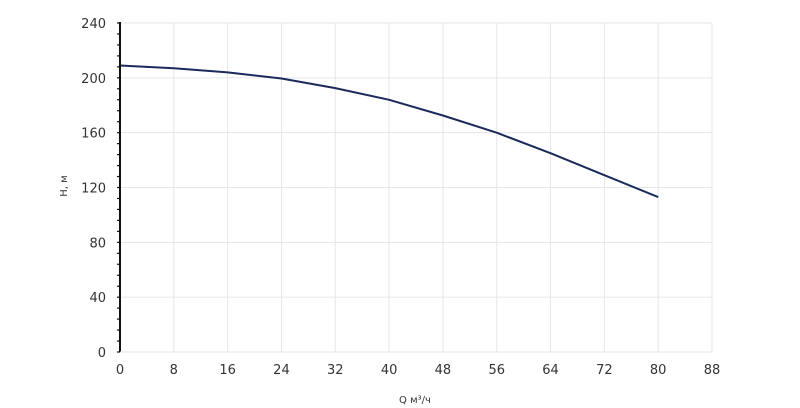  What do you see at coordinates (550, 370) in the screenshot?
I see `x-tick-label: 64` at bounding box center [550, 370].